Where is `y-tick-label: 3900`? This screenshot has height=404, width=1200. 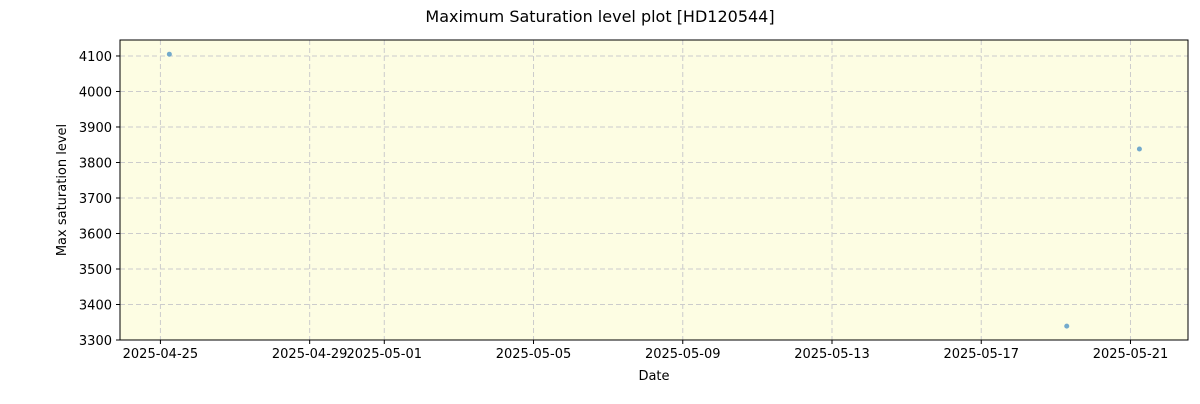
y-tick-label: 3900 is located at coordinates (95, 128).